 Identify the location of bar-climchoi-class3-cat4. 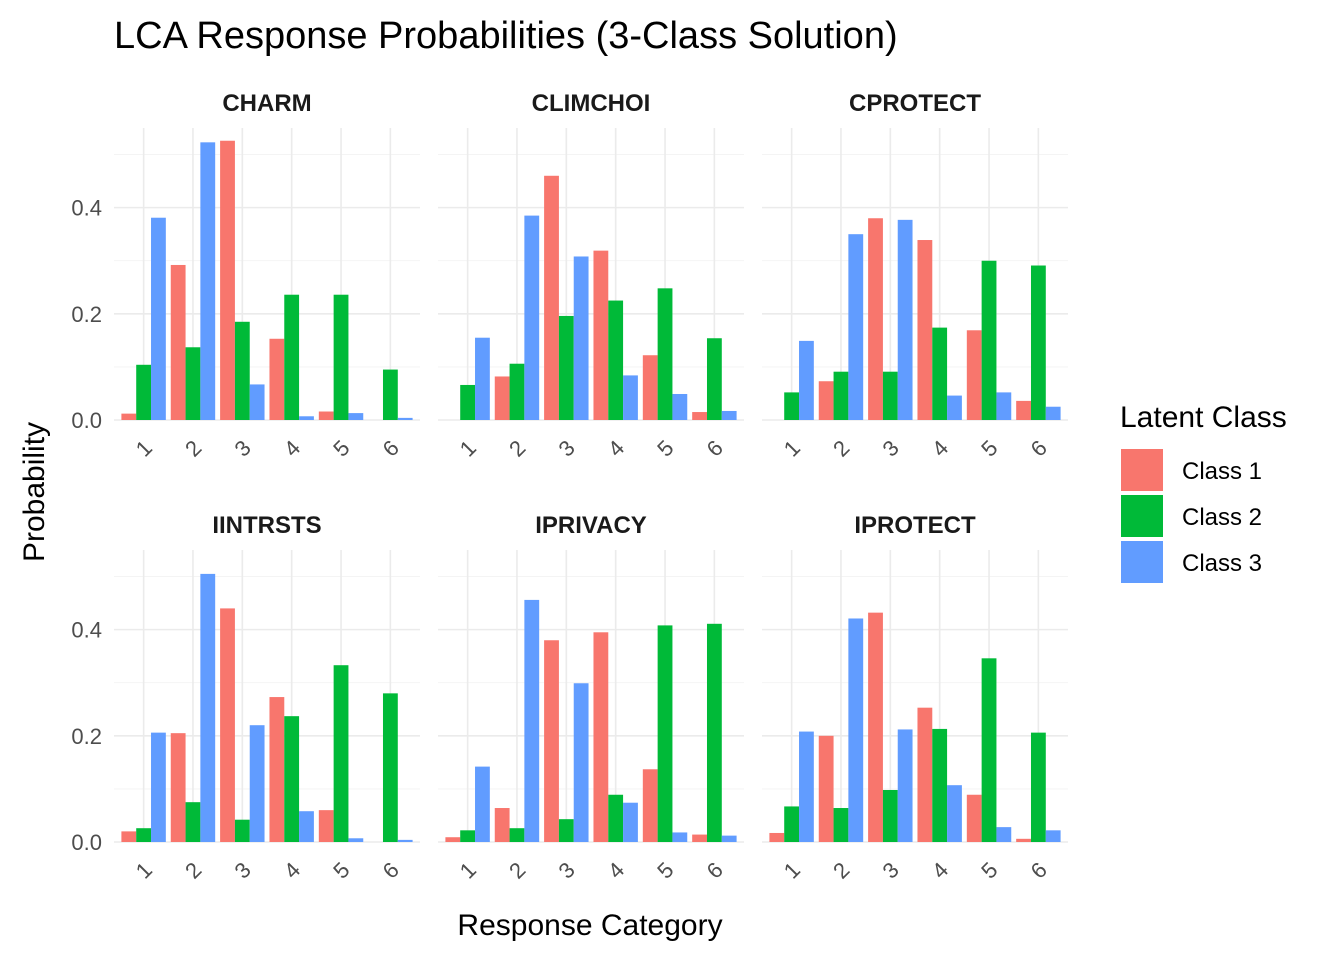
(630, 397).